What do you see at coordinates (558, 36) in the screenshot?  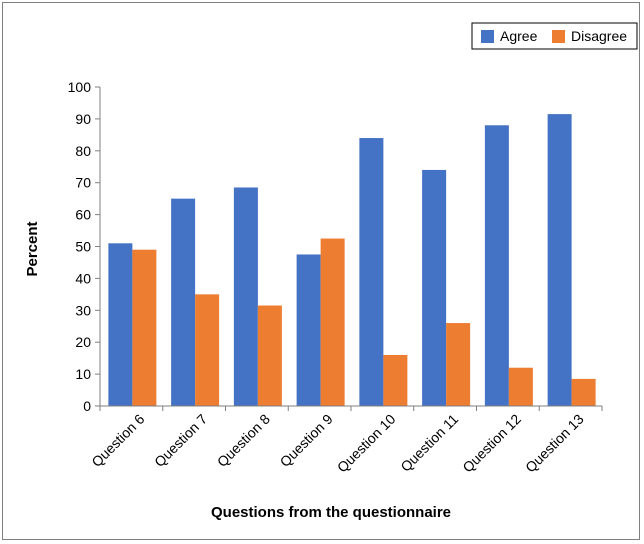 I see `legend-swatch-disagree` at bounding box center [558, 36].